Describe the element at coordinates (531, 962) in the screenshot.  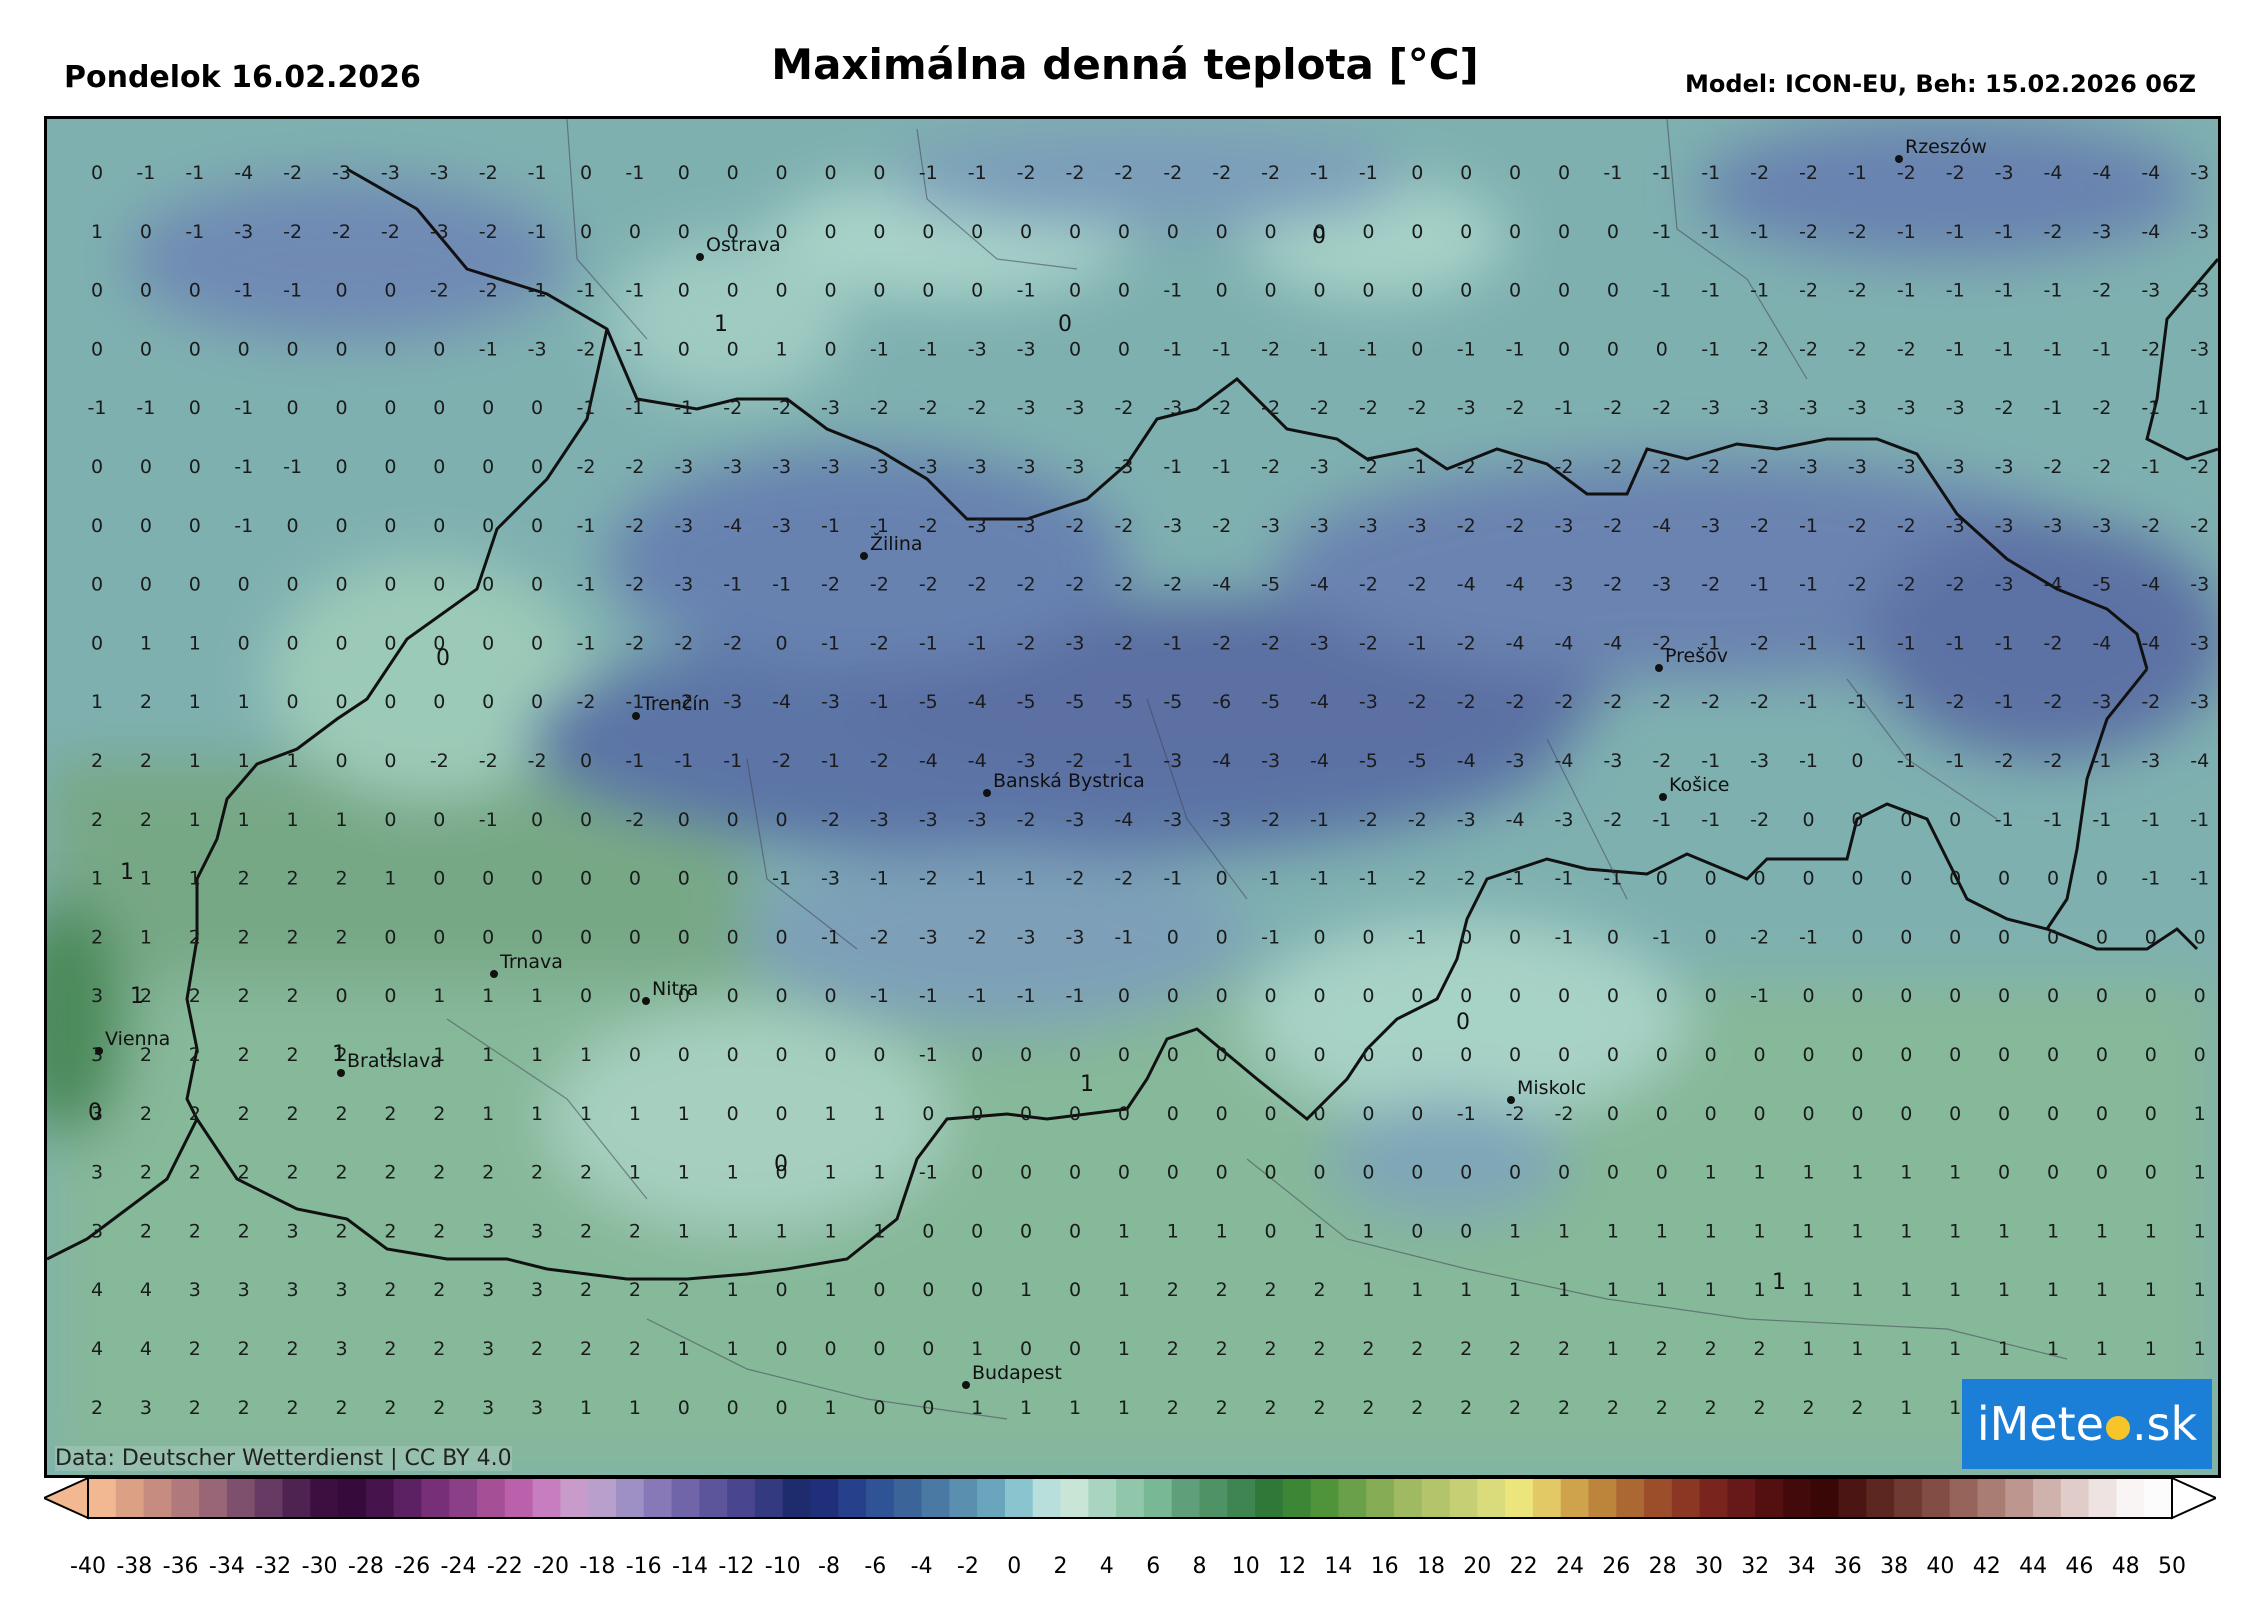
I see `city-label: Trnava` at that location.